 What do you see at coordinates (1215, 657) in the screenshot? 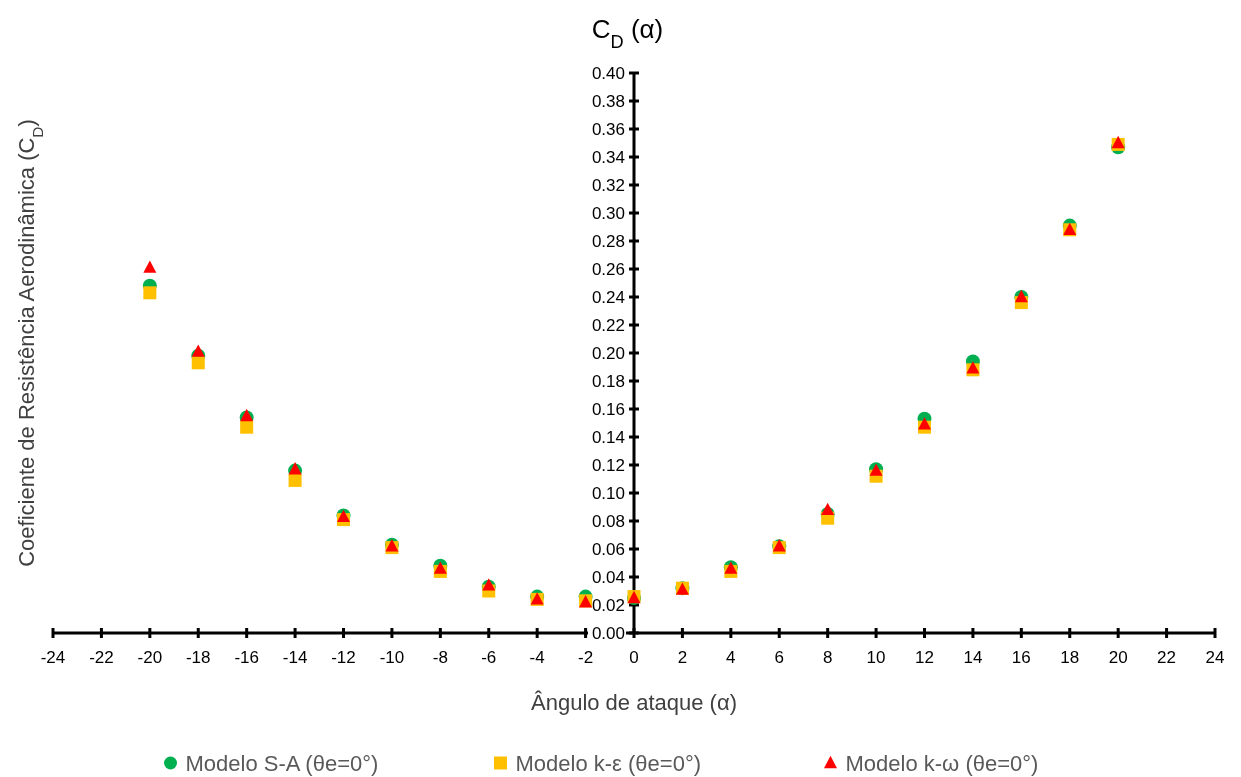
I see `x-tick-label: 24` at bounding box center [1215, 657].